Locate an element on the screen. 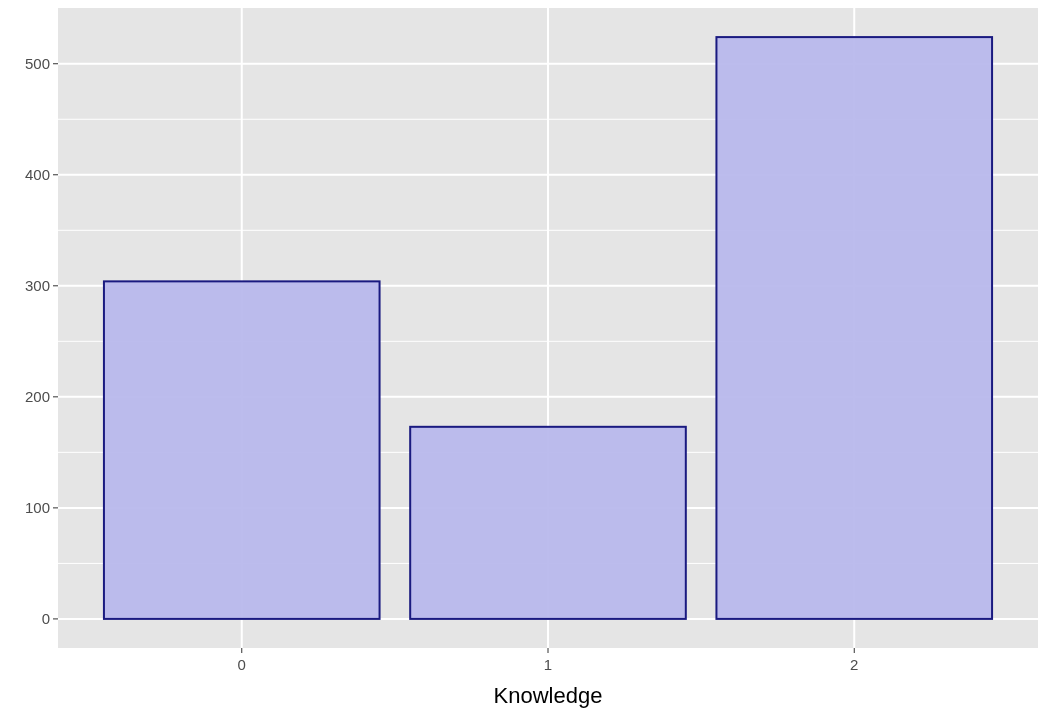  y-tick-label: 300 is located at coordinates (37, 286).